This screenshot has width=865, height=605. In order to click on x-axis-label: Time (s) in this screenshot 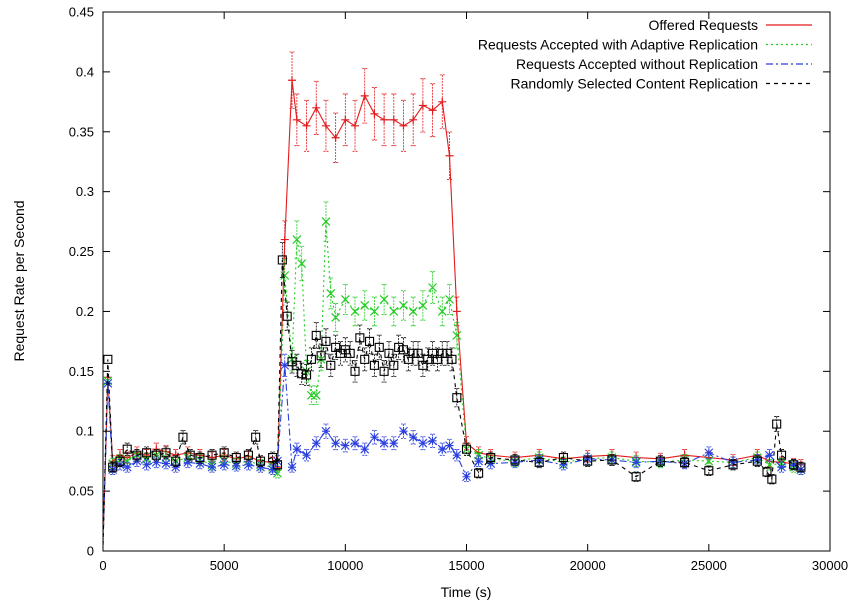, I will do `click(466, 592)`.